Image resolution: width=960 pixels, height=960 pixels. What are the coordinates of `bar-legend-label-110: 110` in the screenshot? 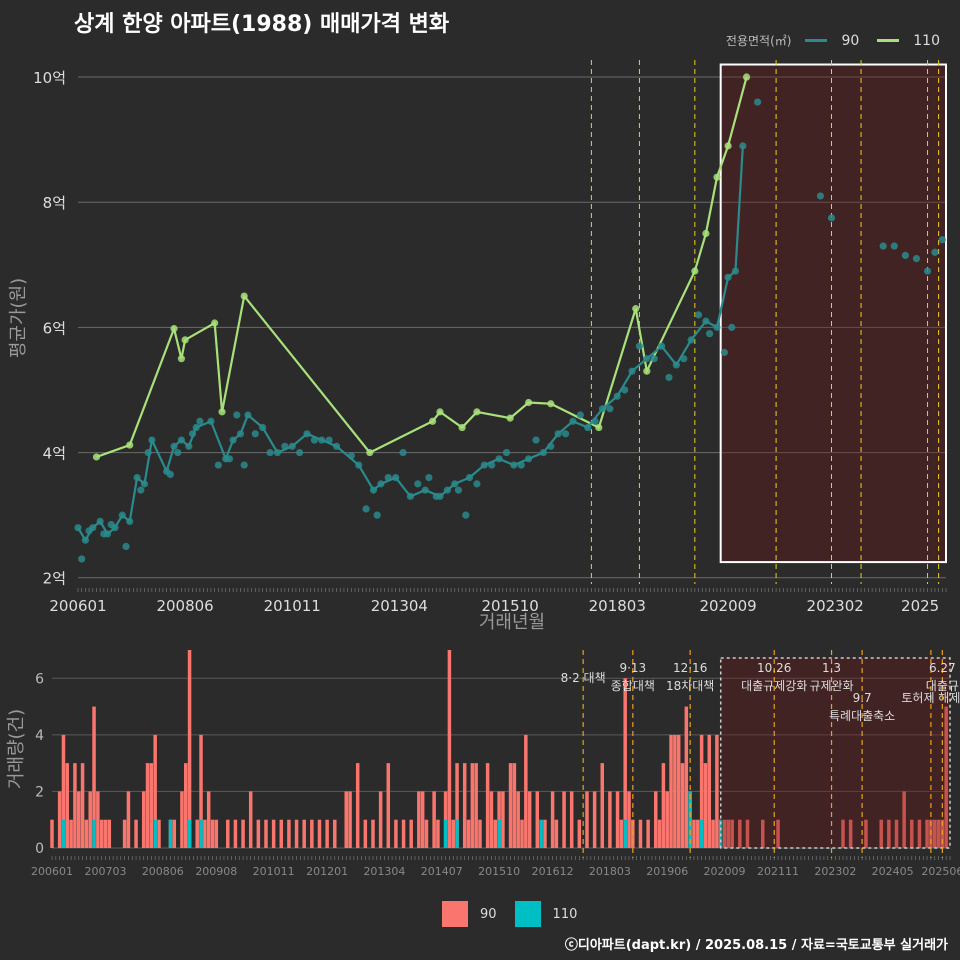 It's located at (565, 914).